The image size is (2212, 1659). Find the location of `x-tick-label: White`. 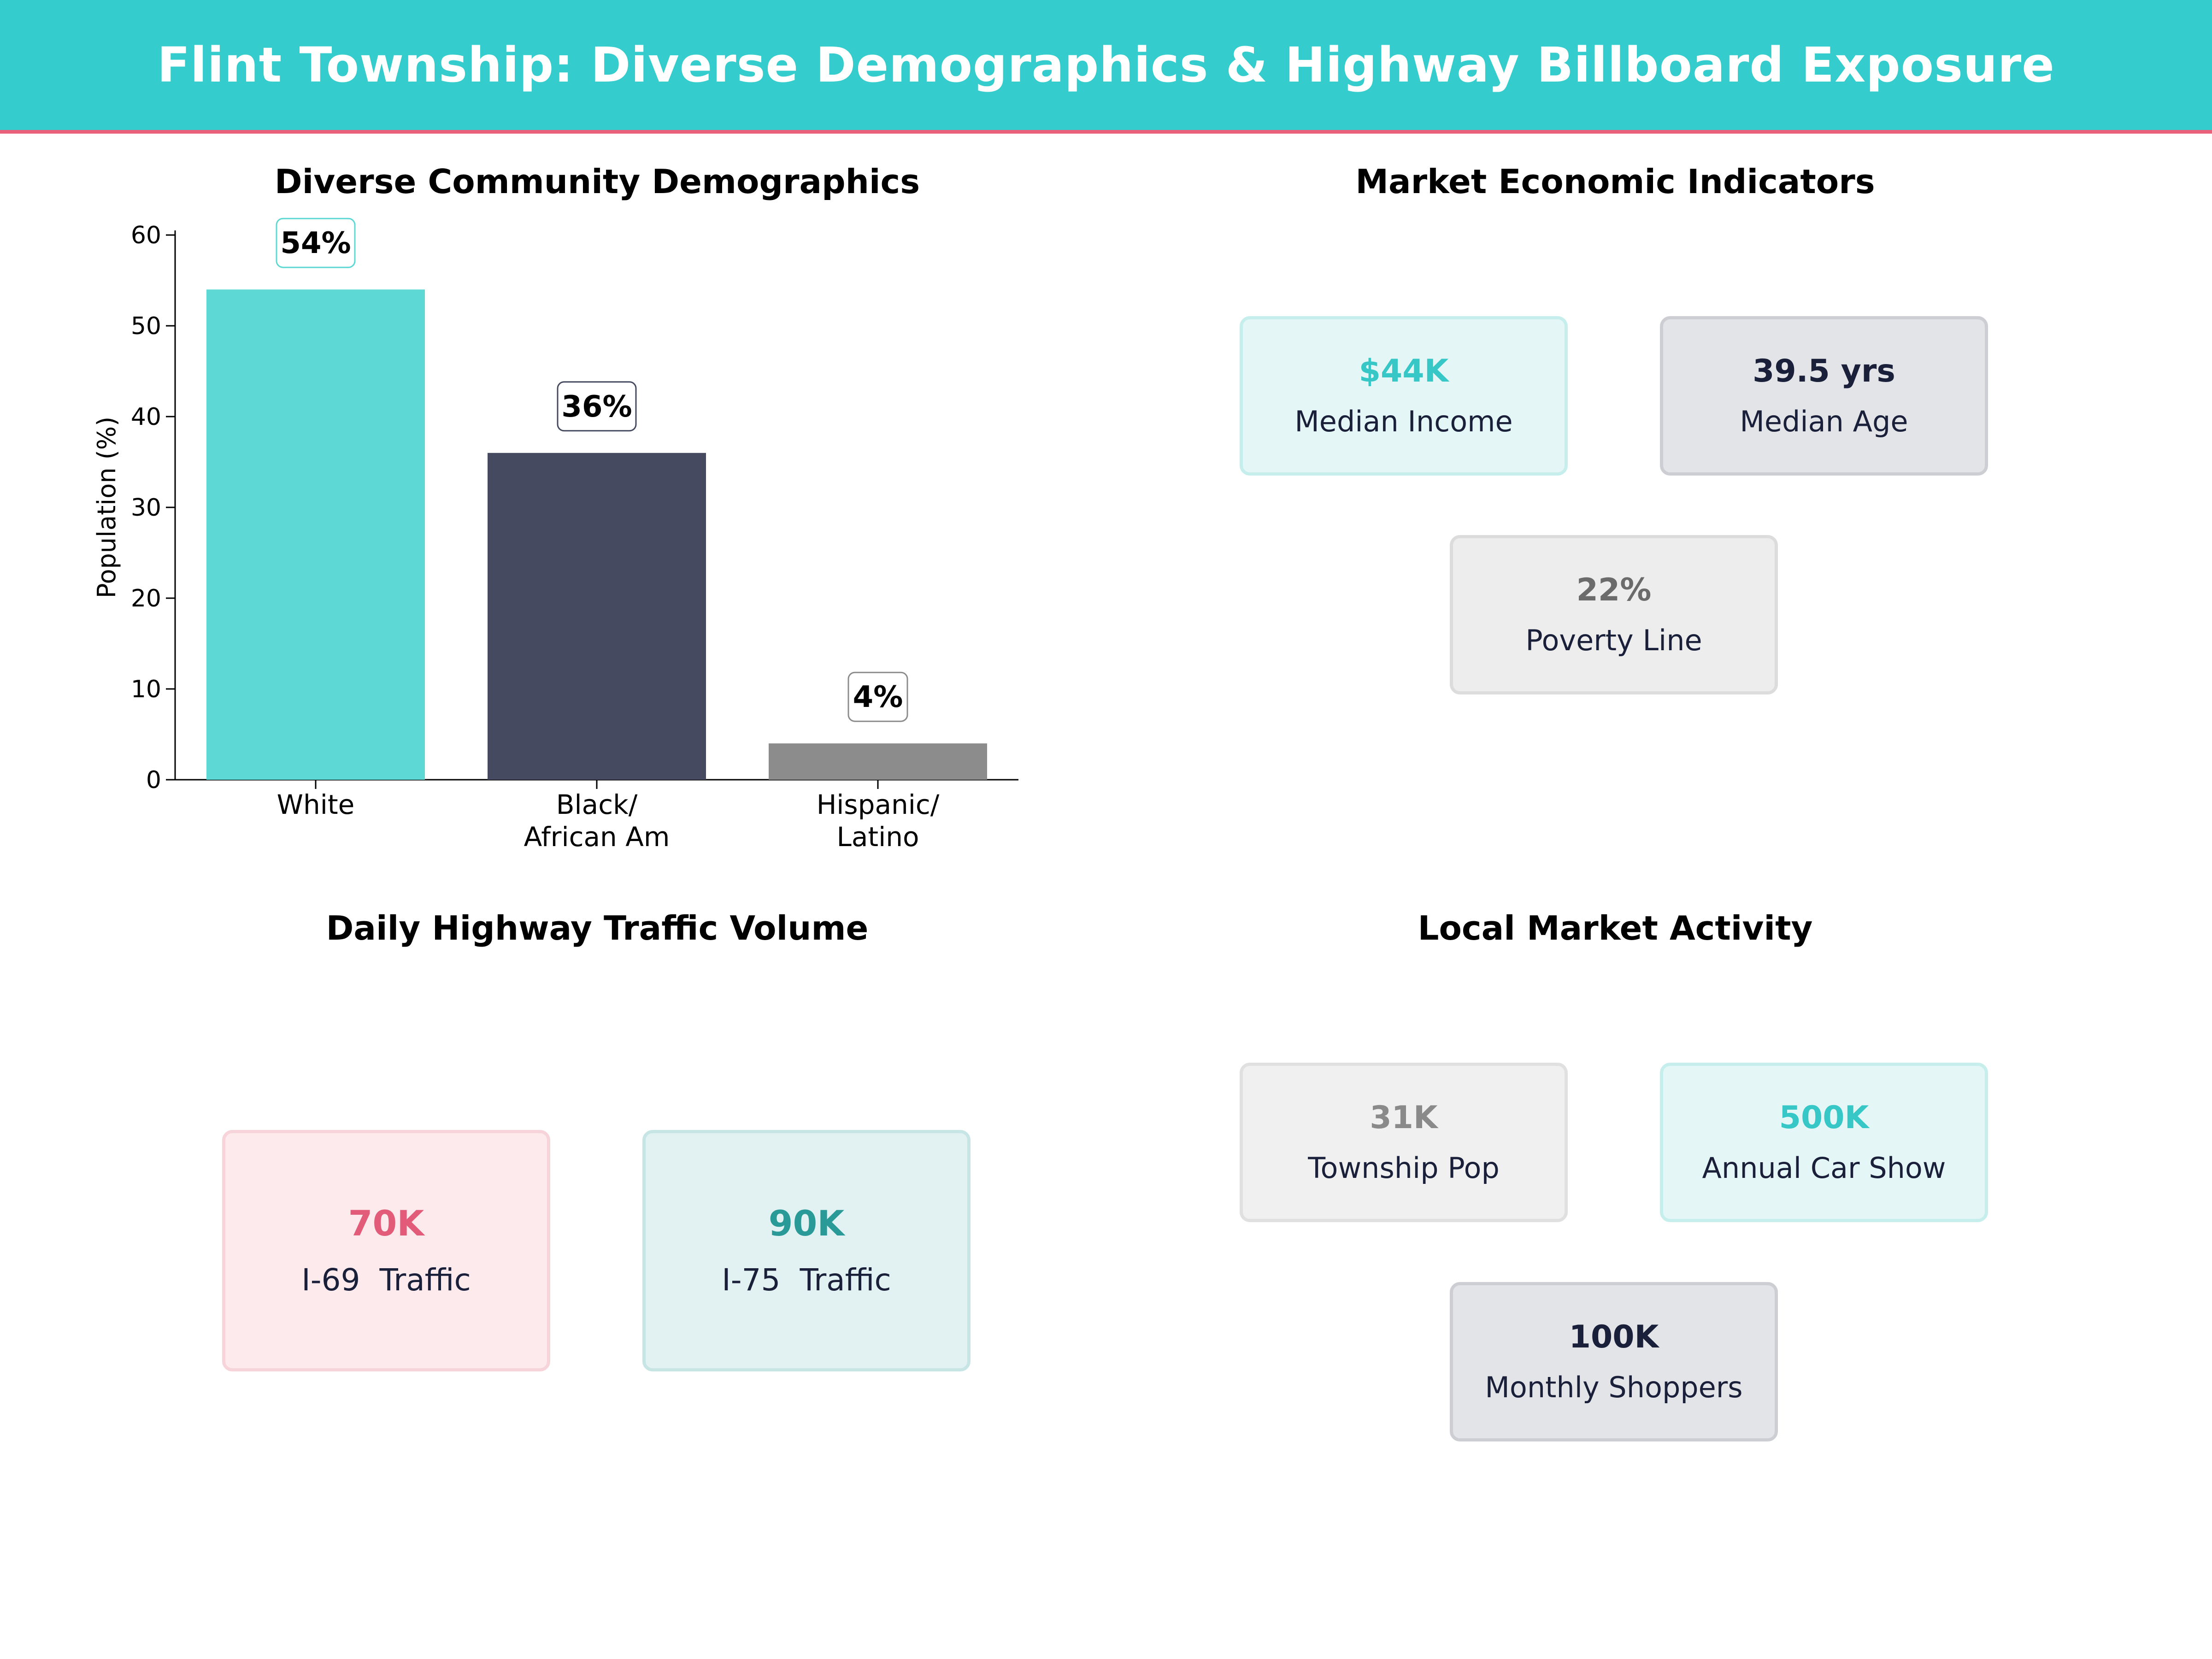

x-tick-label: White is located at coordinates (316, 804).